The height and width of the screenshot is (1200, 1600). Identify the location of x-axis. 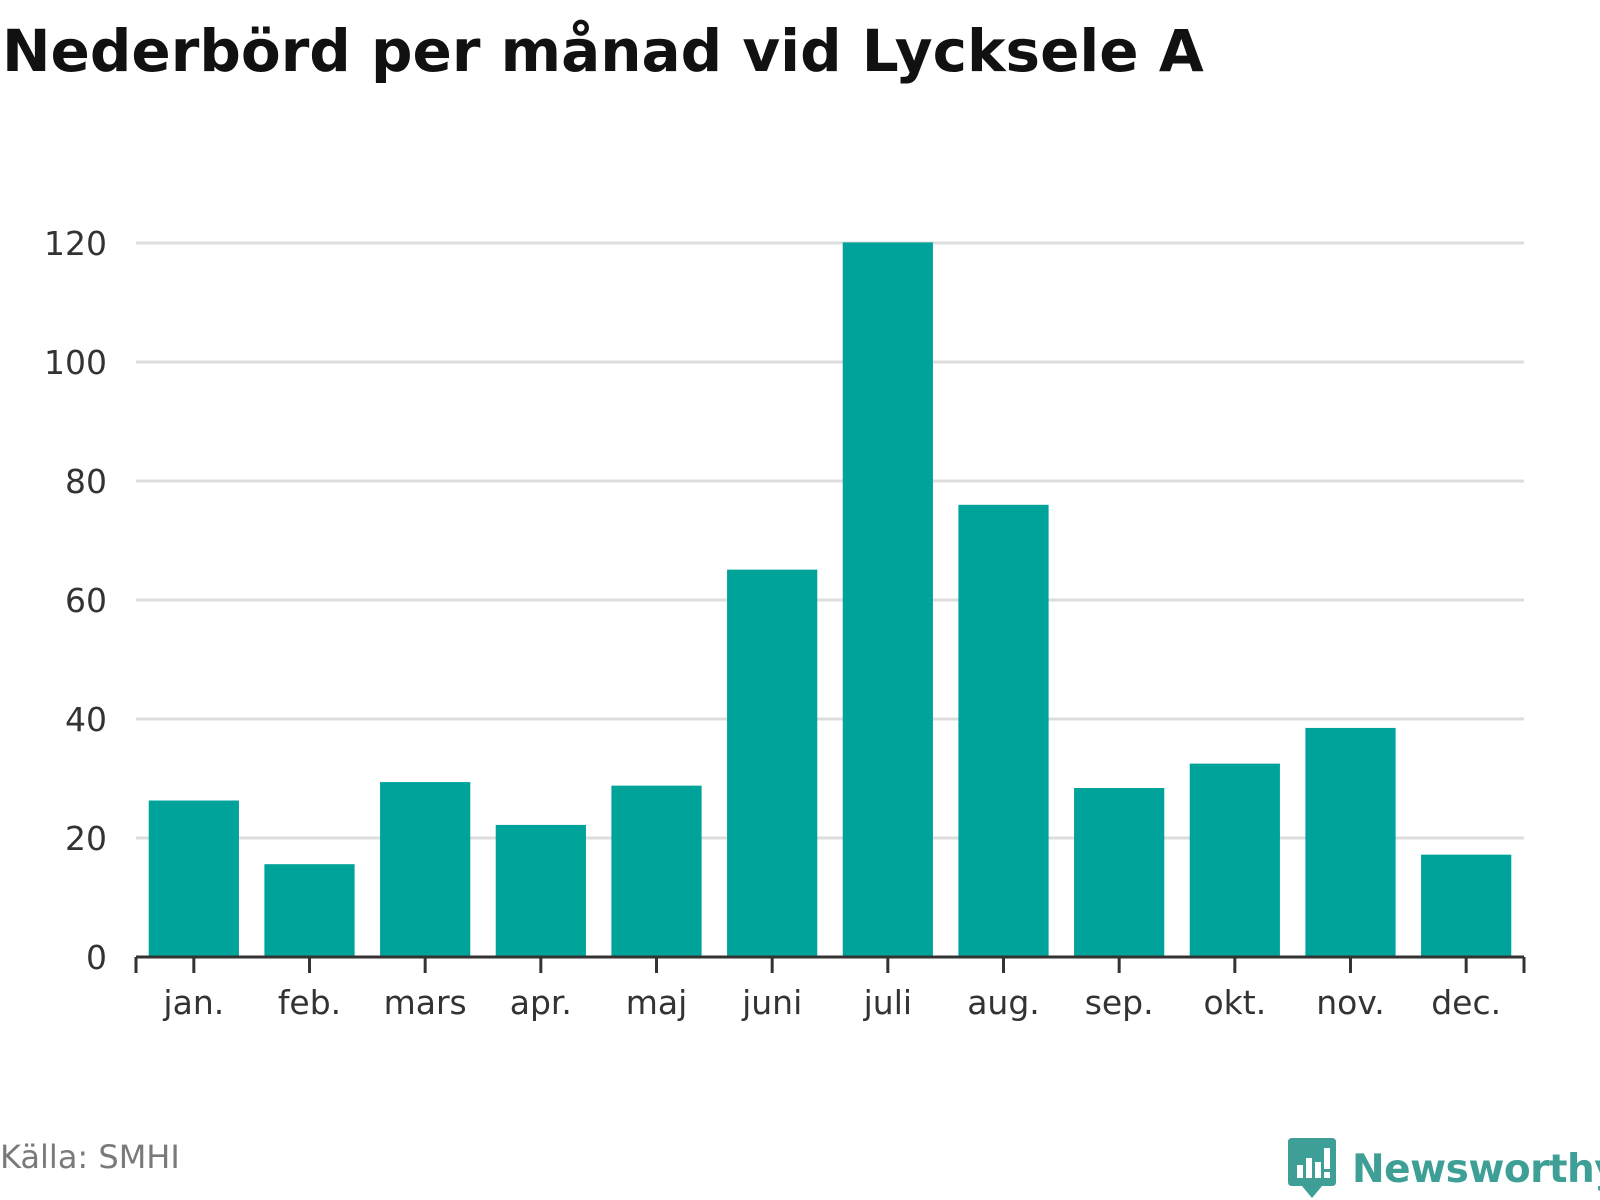
(830, 964).